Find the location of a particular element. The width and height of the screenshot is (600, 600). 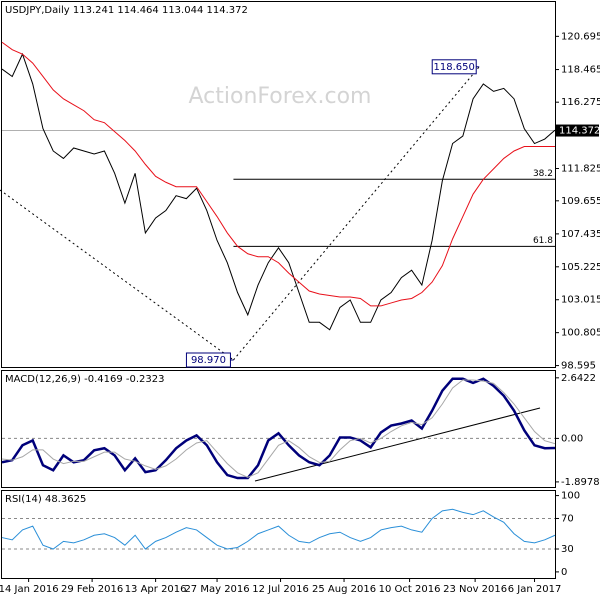

last-price-box is located at coordinates (577, 130).